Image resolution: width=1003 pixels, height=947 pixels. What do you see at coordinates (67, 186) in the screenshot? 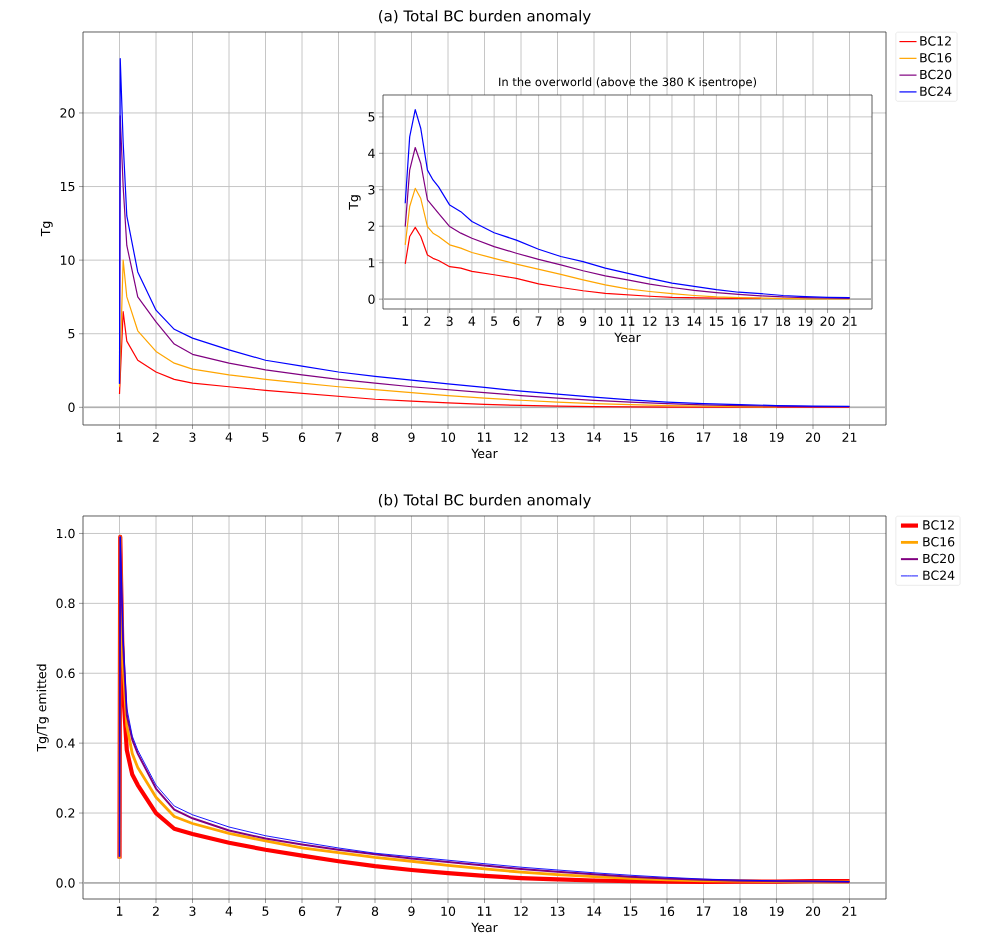
I see `y-tick-label: 15` at bounding box center [67, 186].